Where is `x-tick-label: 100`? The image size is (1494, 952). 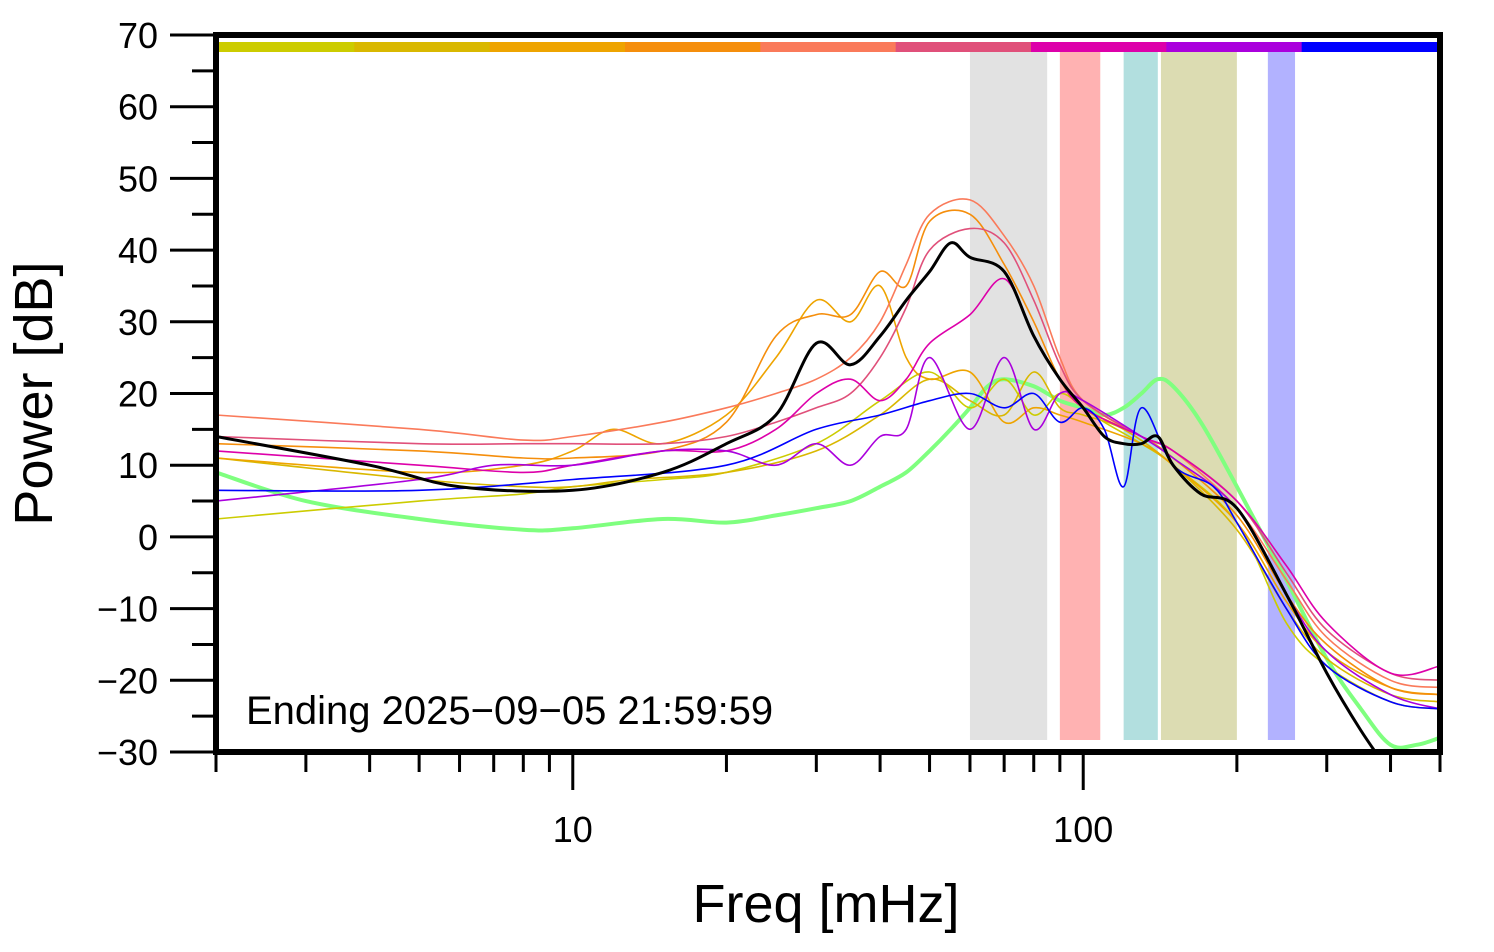 x-tick-label: 100 is located at coordinates (1083, 829).